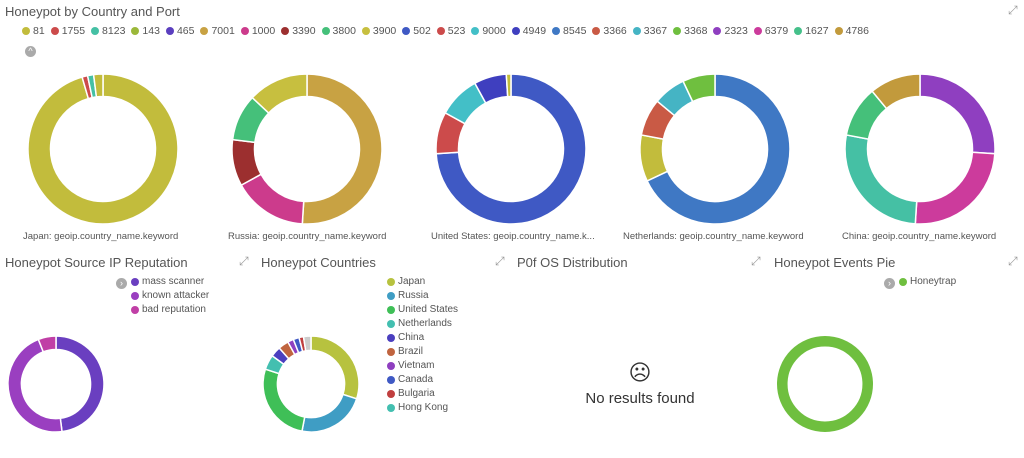 The height and width of the screenshot is (458, 1024). Describe the element at coordinates (170, 309) in the screenshot. I see `legend-item: bad reputation` at that location.